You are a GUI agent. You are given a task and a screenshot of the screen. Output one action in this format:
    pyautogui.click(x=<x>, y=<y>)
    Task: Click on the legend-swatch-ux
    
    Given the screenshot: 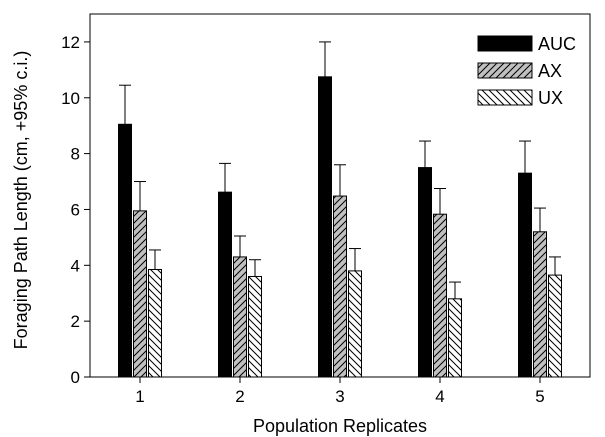 What is the action you would take?
    pyautogui.click(x=505, y=97)
    